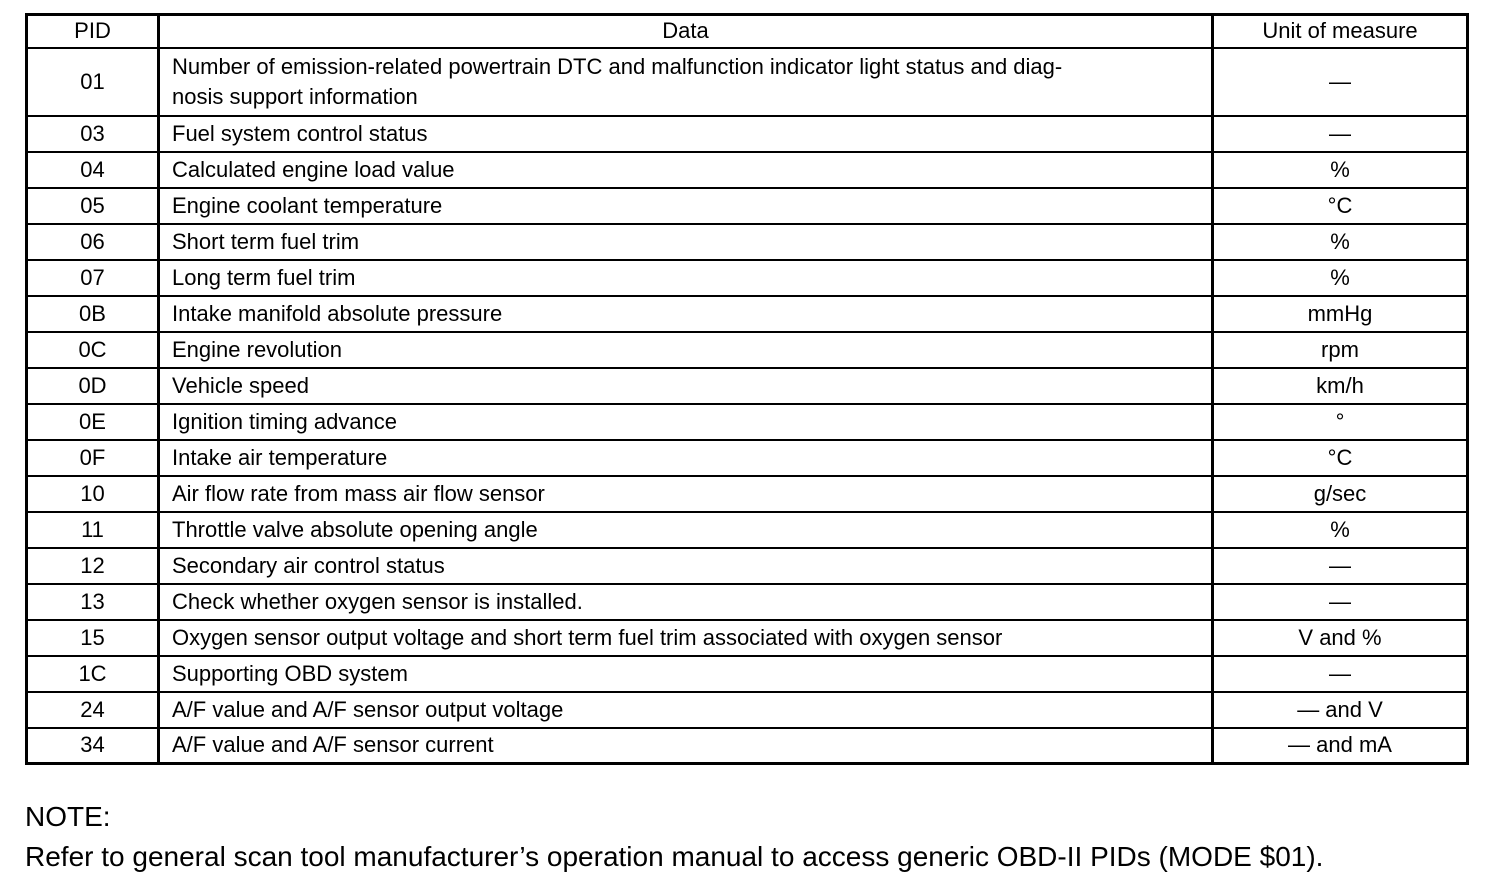 This screenshot has height=896, width=1504. What do you see at coordinates (685, 421) in the screenshot?
I see `data-cell: Ignition timing advance` at bounding box center [685, 421].